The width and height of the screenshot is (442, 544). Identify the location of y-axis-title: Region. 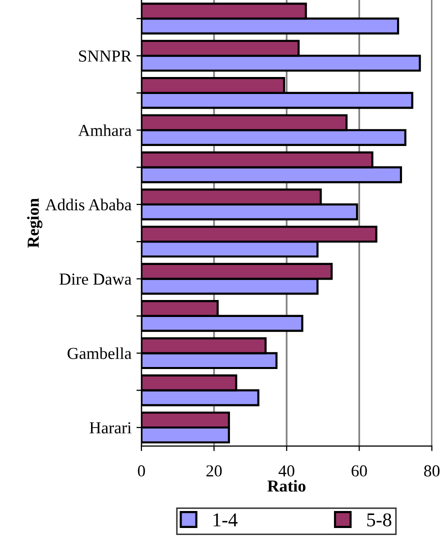
(34, 223).